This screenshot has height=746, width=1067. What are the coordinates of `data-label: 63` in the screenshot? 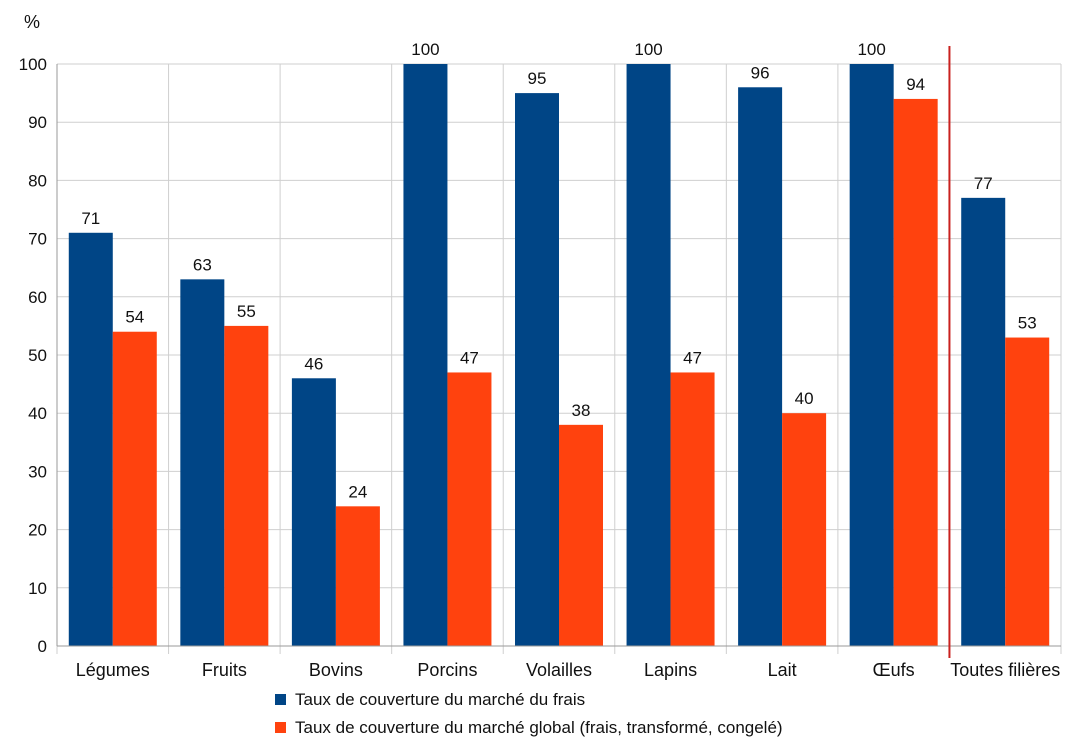 It's located at (202, 264).